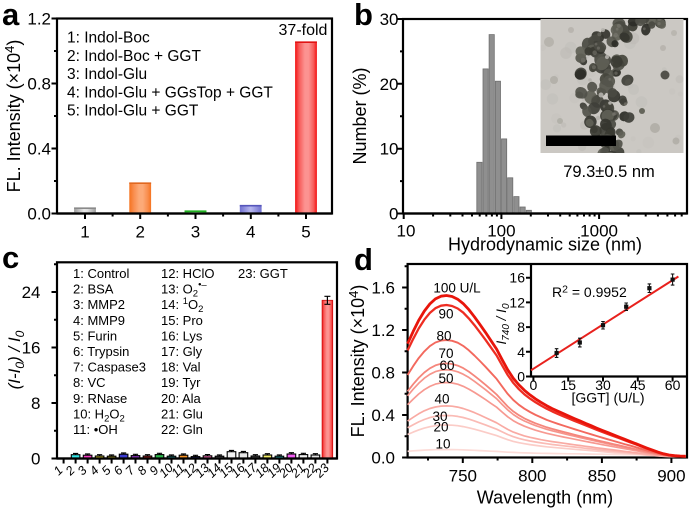  Describe the element at coordinates (321, 471) in the screenshot. I see `svg-text: 23` at that location.